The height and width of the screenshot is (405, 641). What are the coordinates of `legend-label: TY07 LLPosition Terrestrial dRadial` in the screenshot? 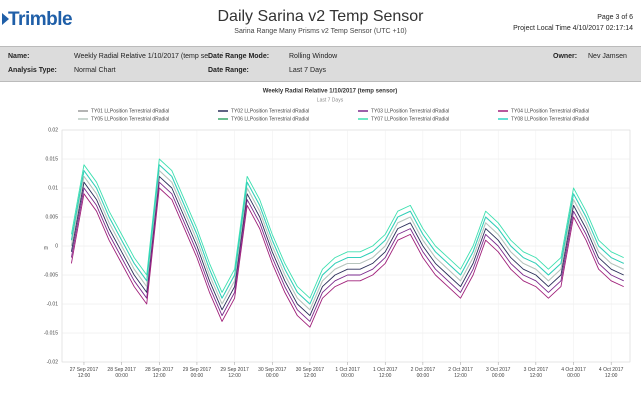 It's located at (410, 119).